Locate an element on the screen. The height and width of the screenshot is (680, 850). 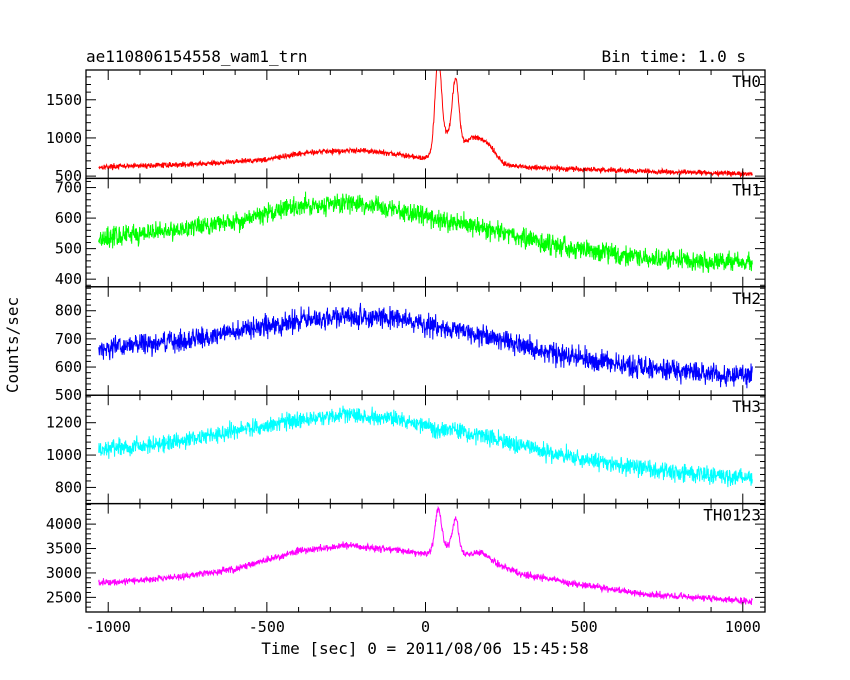
y-tick-label: 2500 is located at coordinates (64, 597).